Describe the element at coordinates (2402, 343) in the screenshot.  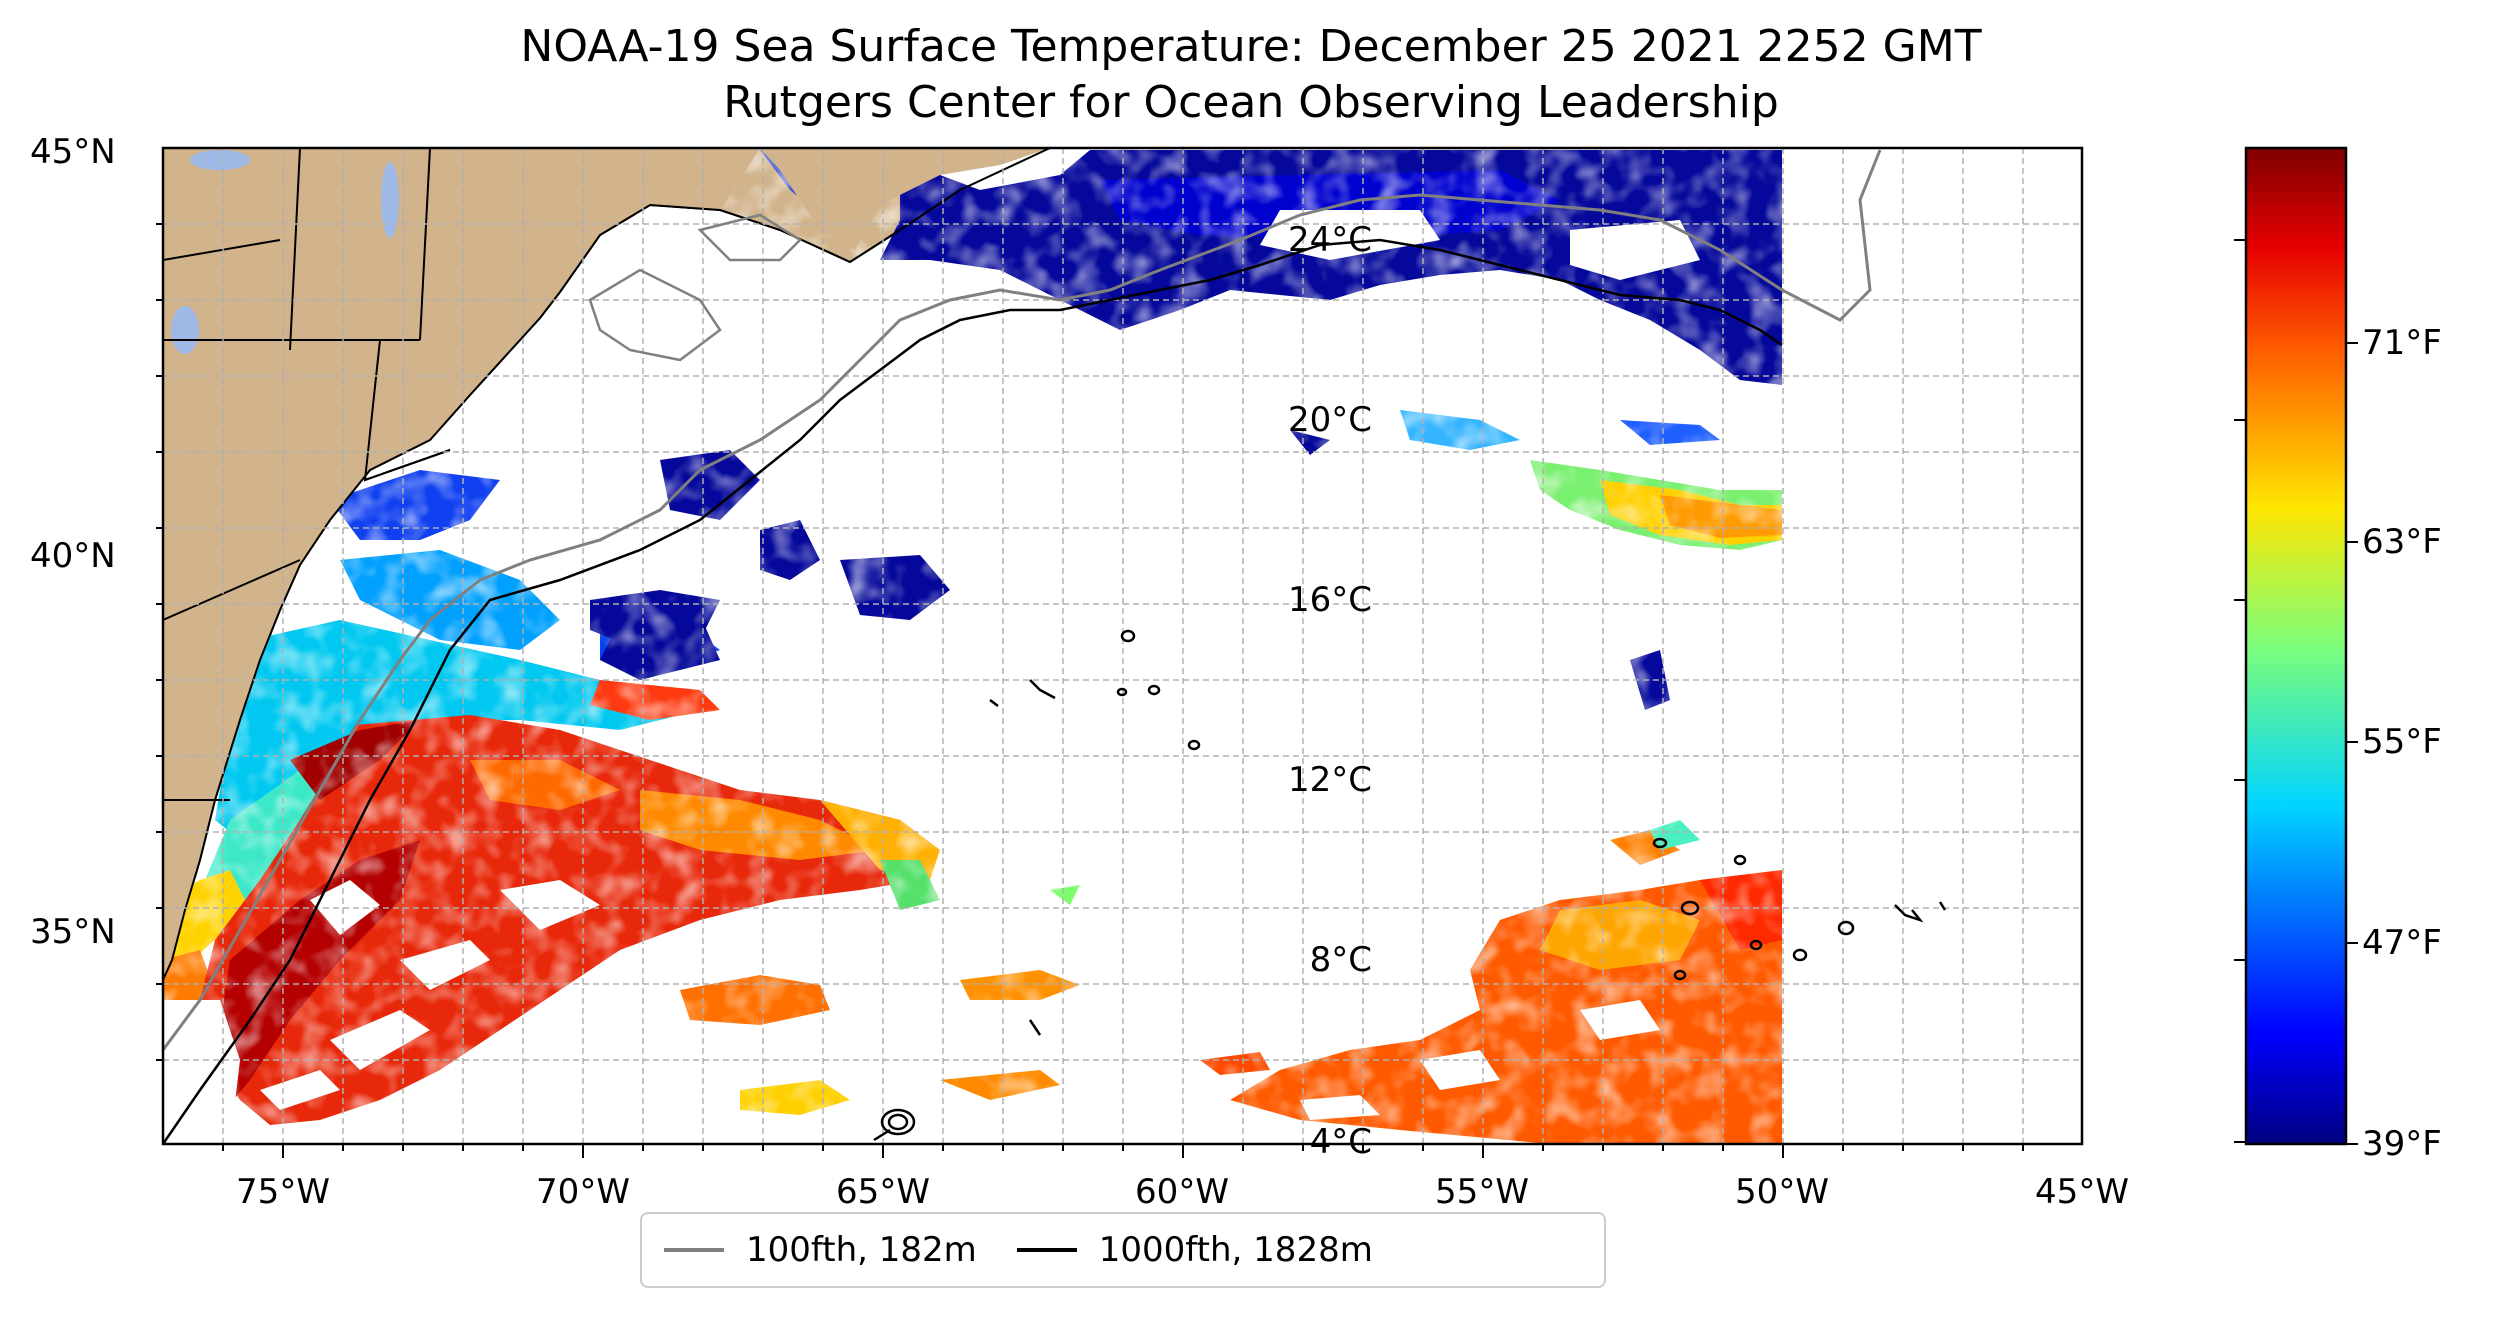
I see `cb-label-71f: 71°F` at that location.